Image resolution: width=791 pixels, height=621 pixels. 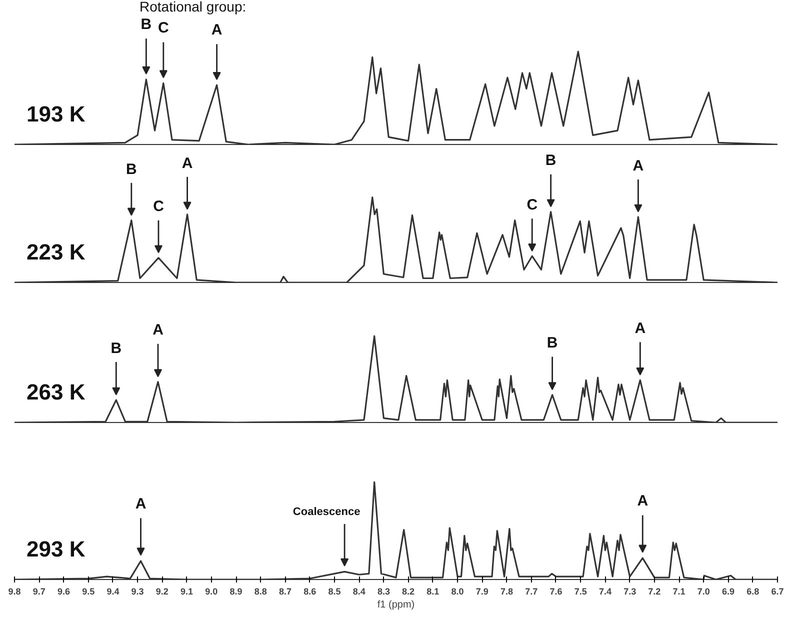 What do you see at coordinates (654, 591) in the screenshot?
I see `x-tick-label: 7.2` at bounding box center [654, 591].